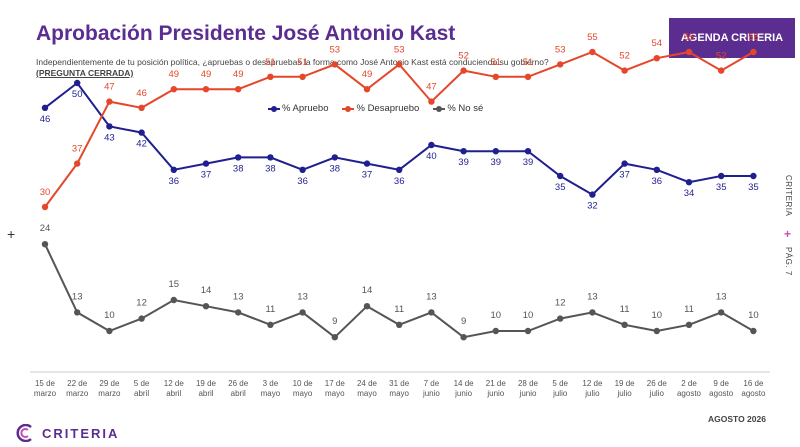 This screenshot has height=447, width=800. I want to click on x-tick-label: 10 de mayo, so click(303, 388).